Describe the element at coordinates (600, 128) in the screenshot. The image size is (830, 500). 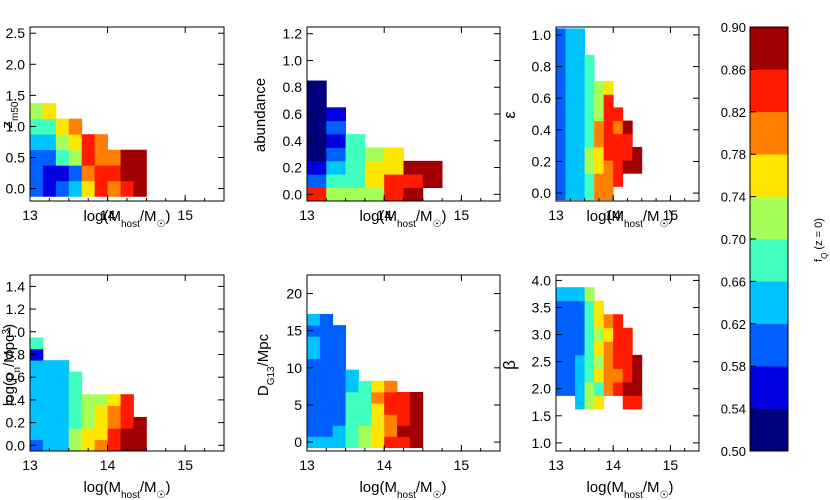
I see `panel-epsilon: 13 14 15 0.0 0.2 0.4 0.6 0.8 1.0 ε log(Mhost/M☉)` at that location.